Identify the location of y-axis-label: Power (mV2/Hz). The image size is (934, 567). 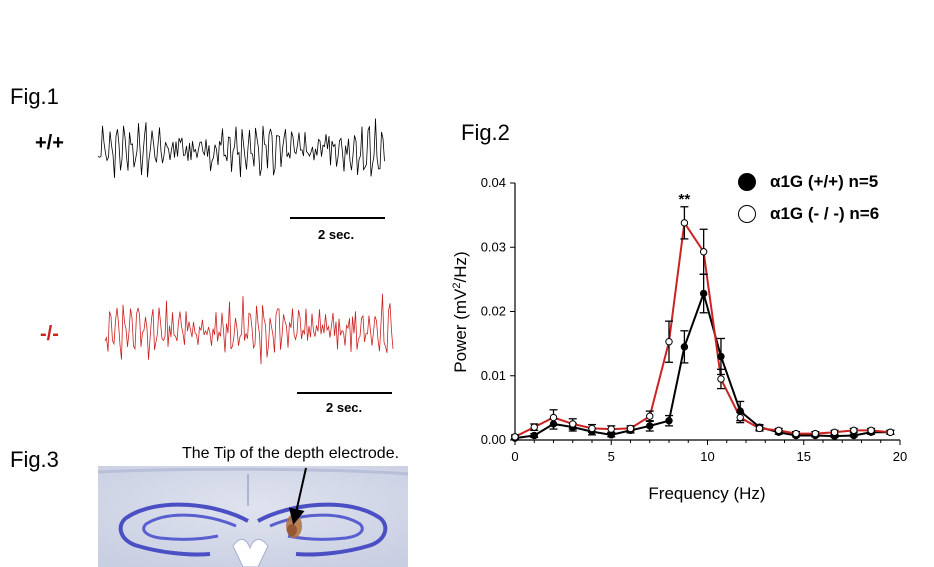
(460, 311).